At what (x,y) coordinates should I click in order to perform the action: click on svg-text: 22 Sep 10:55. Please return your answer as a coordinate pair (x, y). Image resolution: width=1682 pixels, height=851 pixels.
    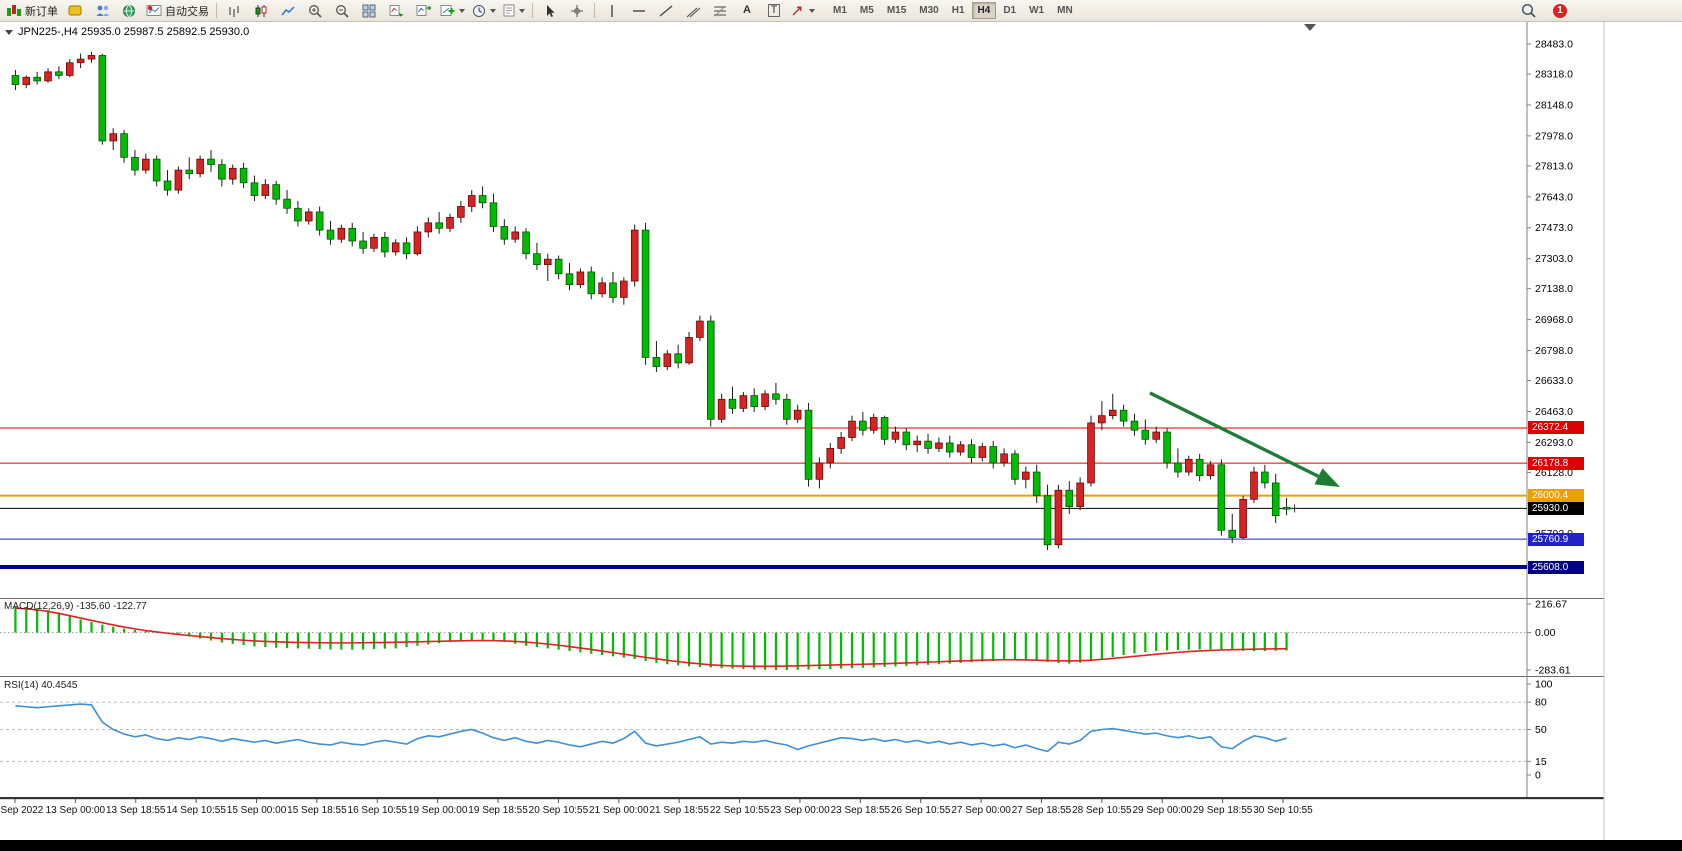
    Looking at the image, I should click on (740, 810).